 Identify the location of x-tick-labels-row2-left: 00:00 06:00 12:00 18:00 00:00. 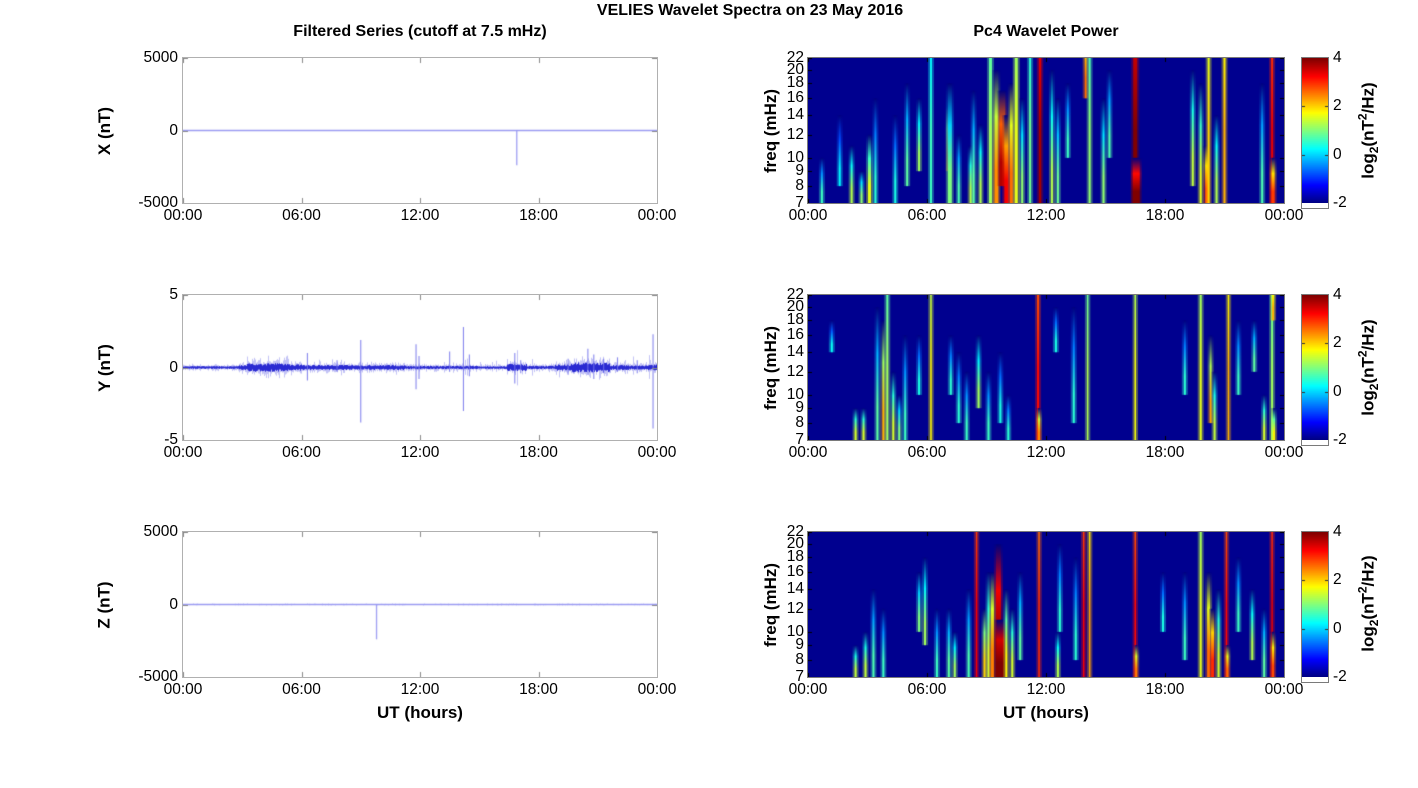
(420, 454).